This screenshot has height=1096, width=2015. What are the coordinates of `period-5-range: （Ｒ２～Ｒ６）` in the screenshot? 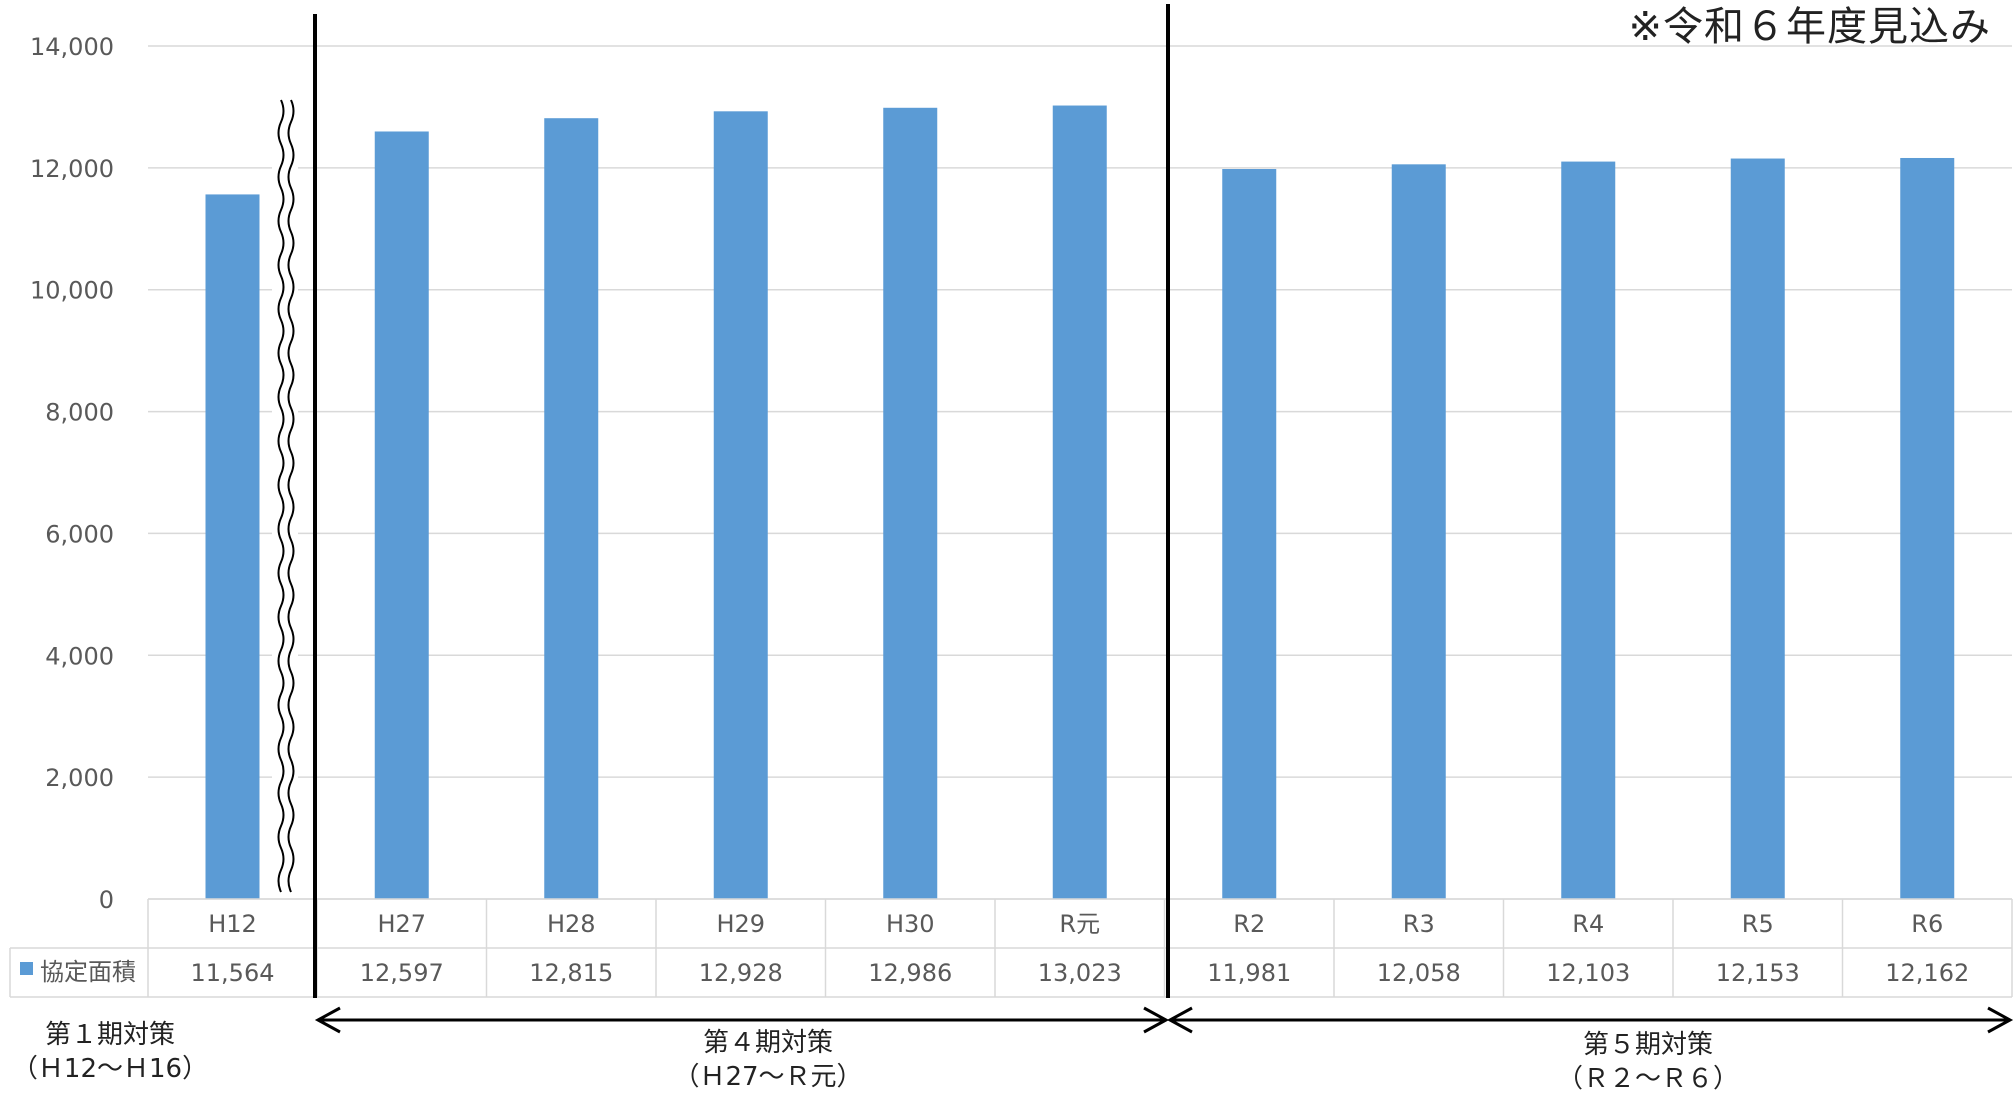 It's located at (1647, 1079).